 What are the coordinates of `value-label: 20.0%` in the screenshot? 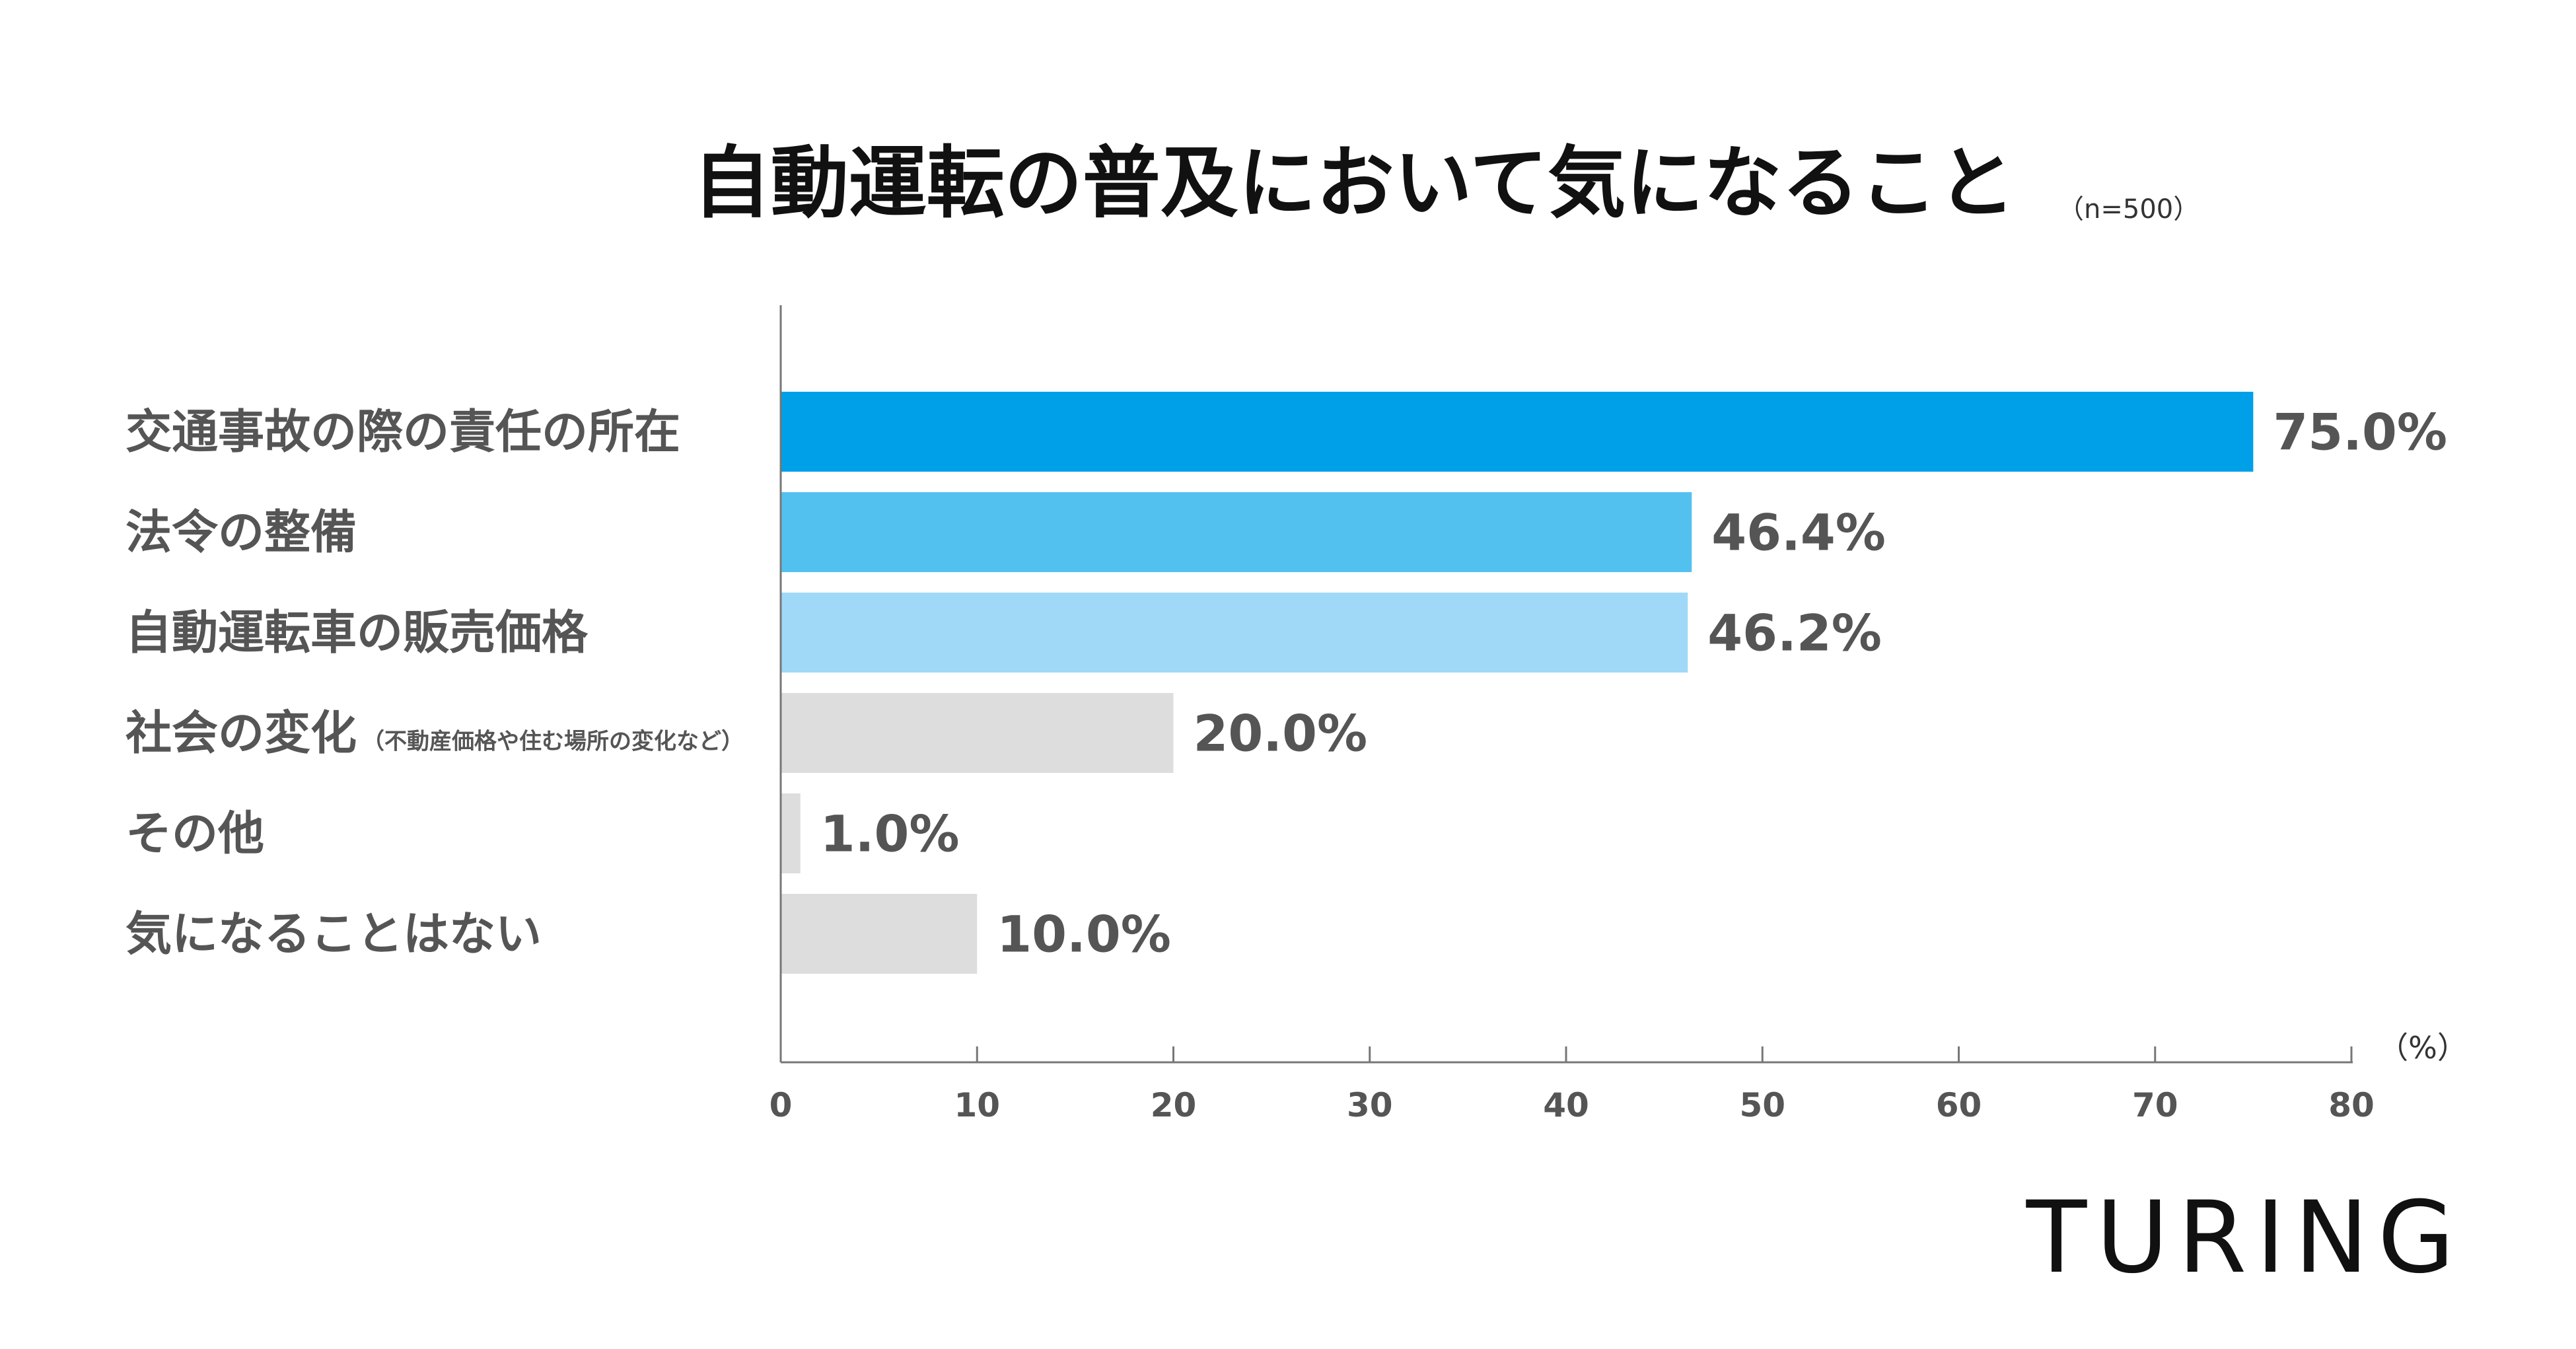 It's located at (1281, 733).